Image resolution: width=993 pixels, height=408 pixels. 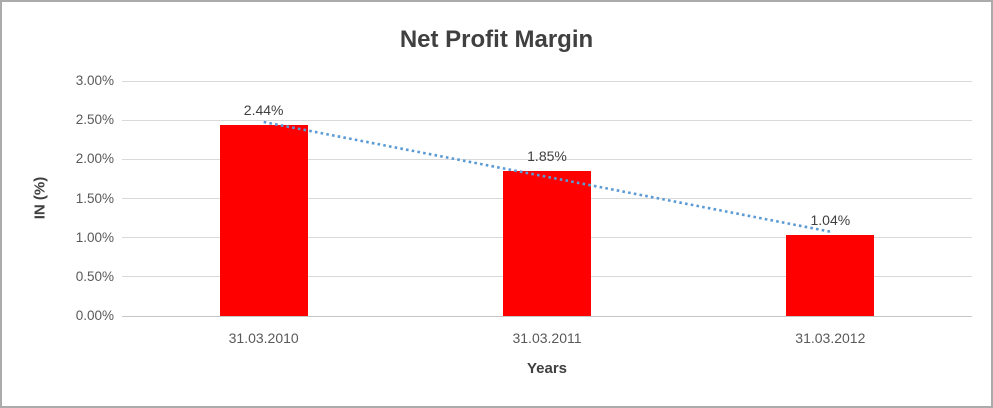 What do you see at coordinates (94, 120) in the screenshot?
I see `y-tick-label: 2.50%` at bounding box center [94, 120].